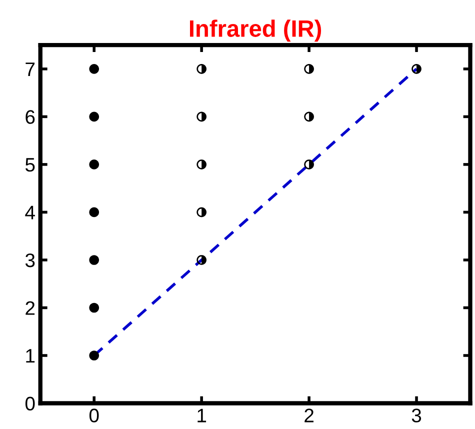  I want to click on y-tick-label: 6, so click(30, 117).